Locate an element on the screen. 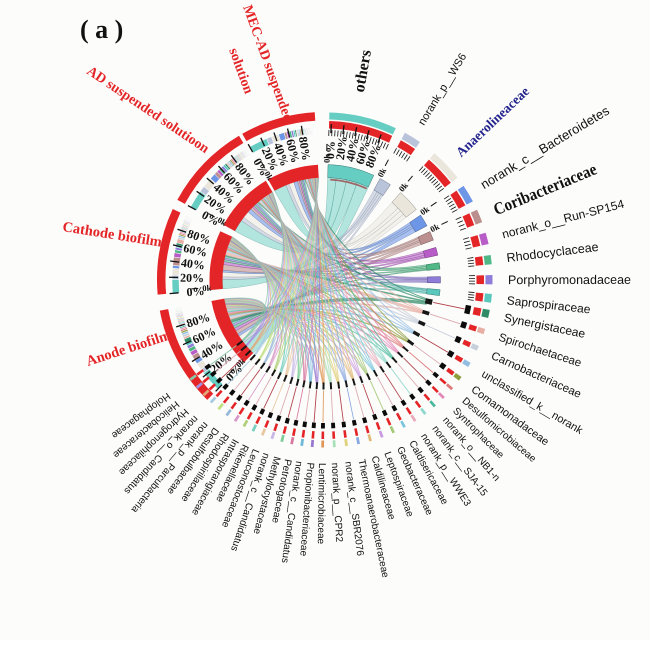  svg-text: Porphyromonadaceae is located at coordinates (569, 280).